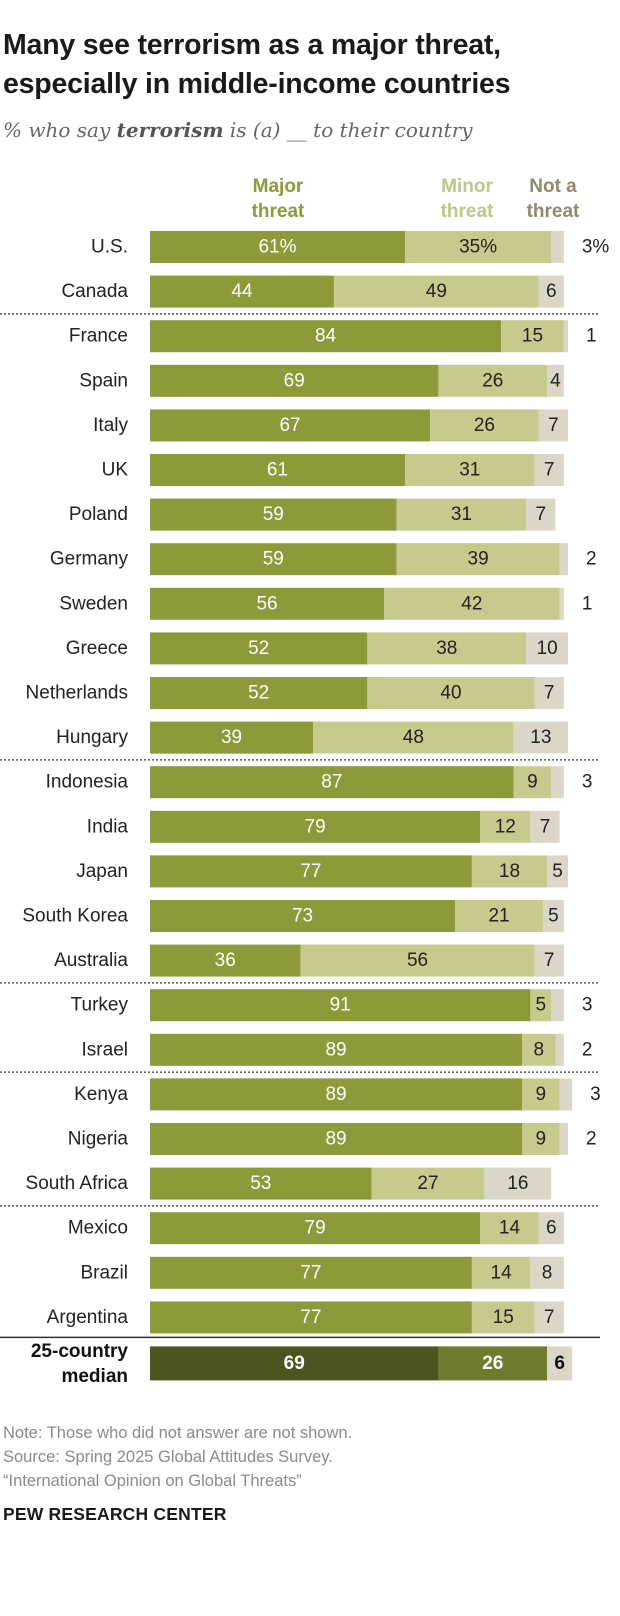  Describe the element at coordinates (541, 1094) in the screenshot. I see `bar-minor-kenya` at that location.